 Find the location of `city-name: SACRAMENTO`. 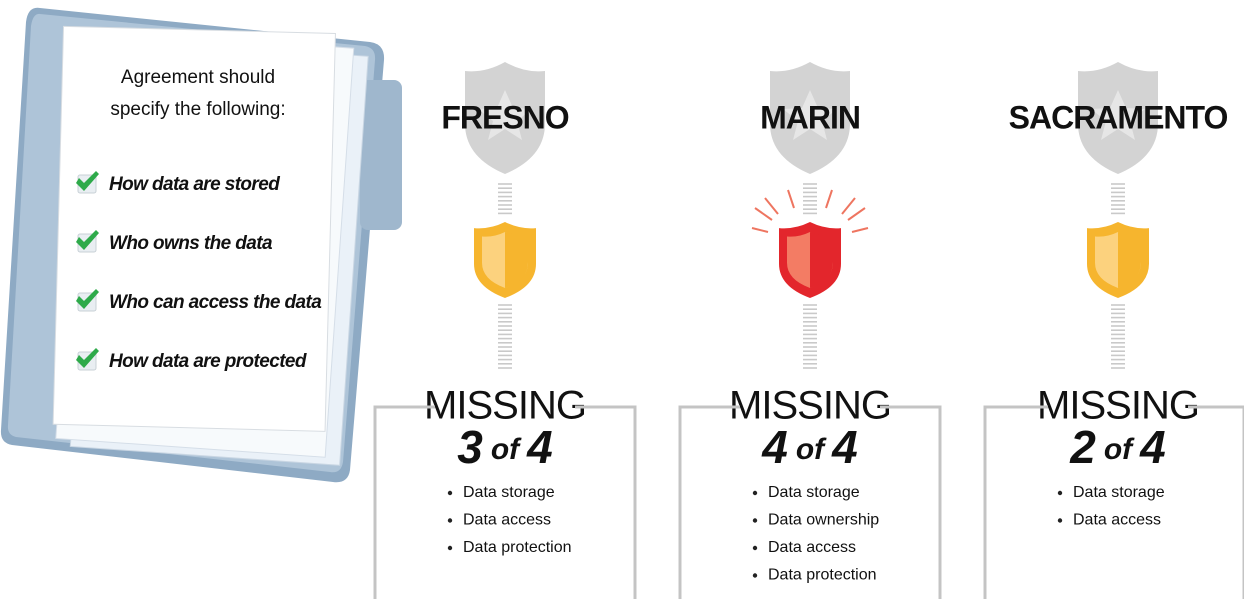

city-name: SACRAMENTO is located at coordinates (1118, 117).